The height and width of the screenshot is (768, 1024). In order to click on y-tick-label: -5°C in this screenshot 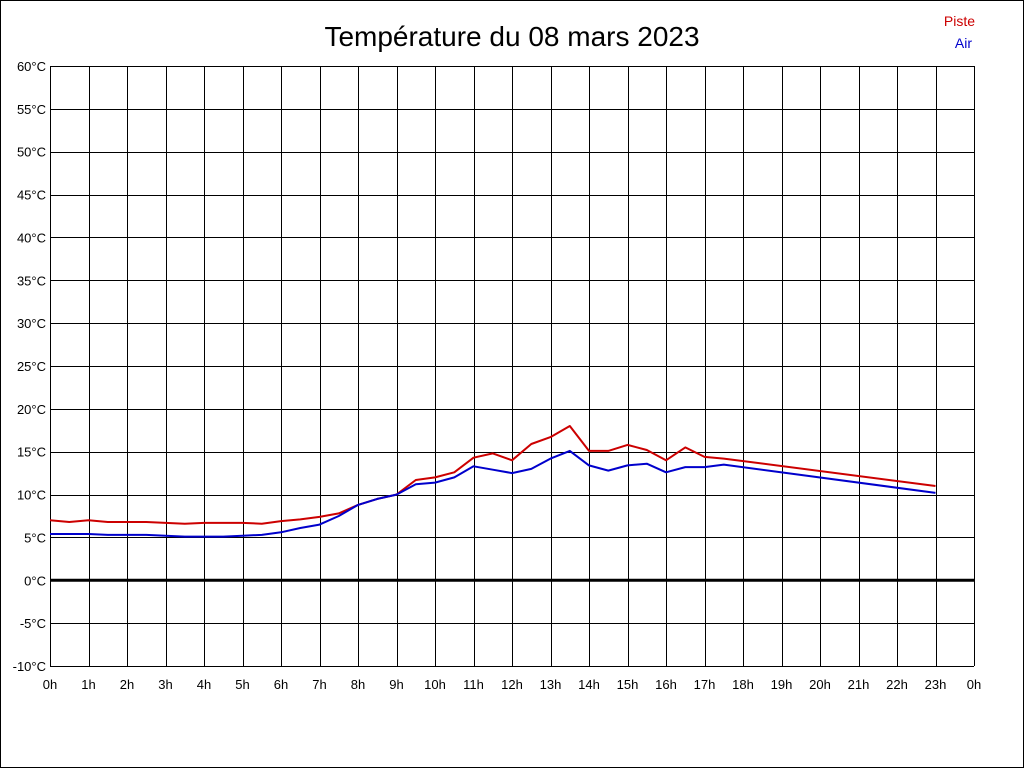, I will do `click(33, 623)`.